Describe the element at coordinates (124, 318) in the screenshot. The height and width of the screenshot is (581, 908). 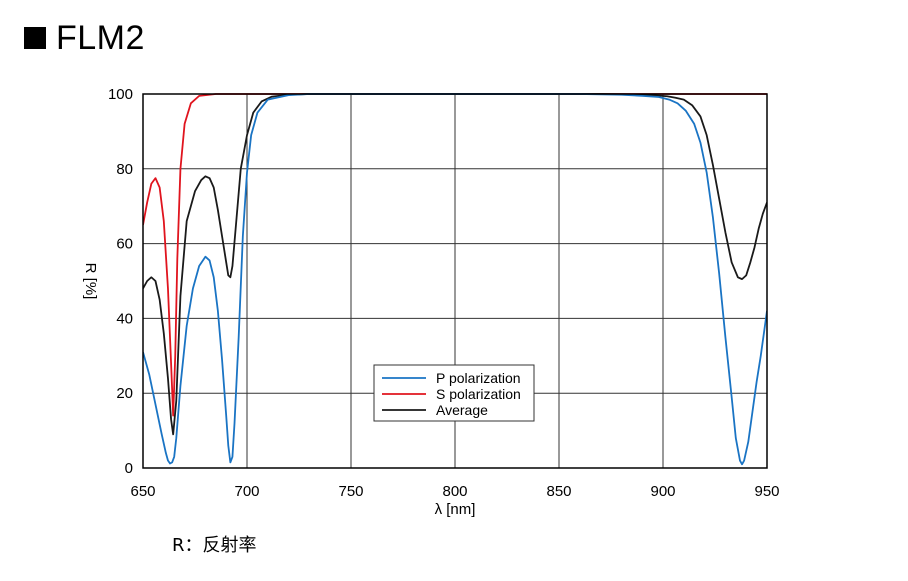
I see `y-tick-label: 40` at that location.